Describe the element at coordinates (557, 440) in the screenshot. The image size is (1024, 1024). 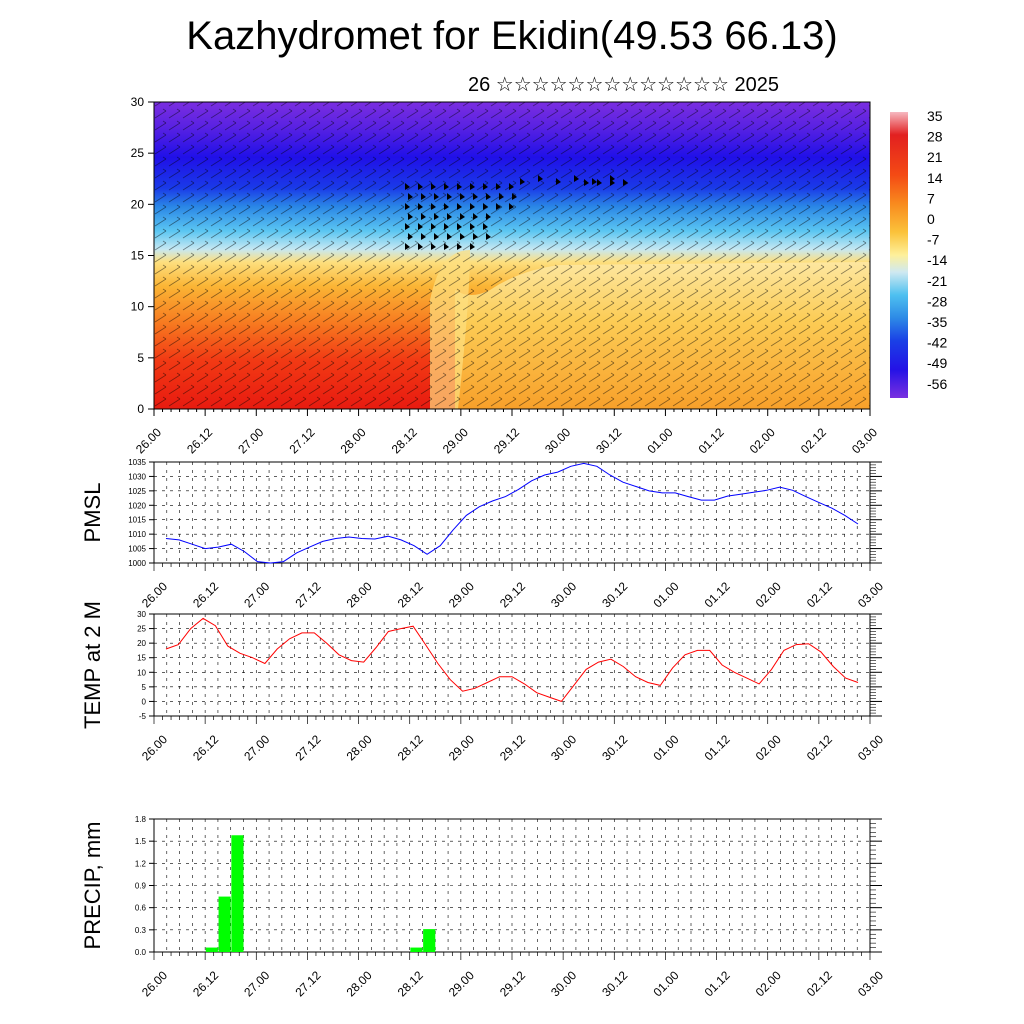
I see `heatmap-xtick-label: 30.00` at that location.